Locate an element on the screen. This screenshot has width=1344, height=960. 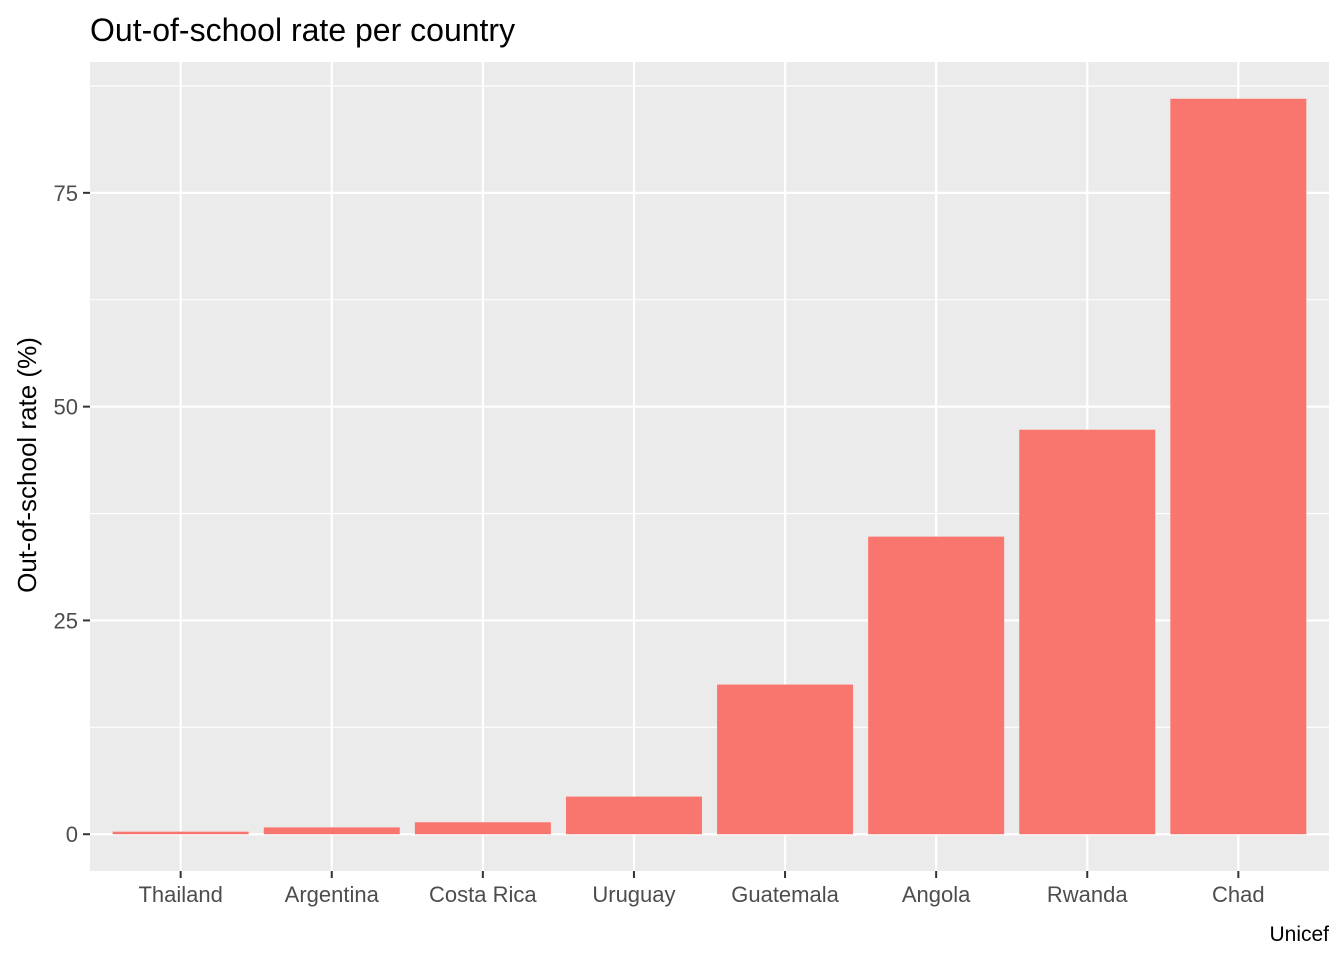
x-tick-label: Uruguay is located at coordinates (633, 894).